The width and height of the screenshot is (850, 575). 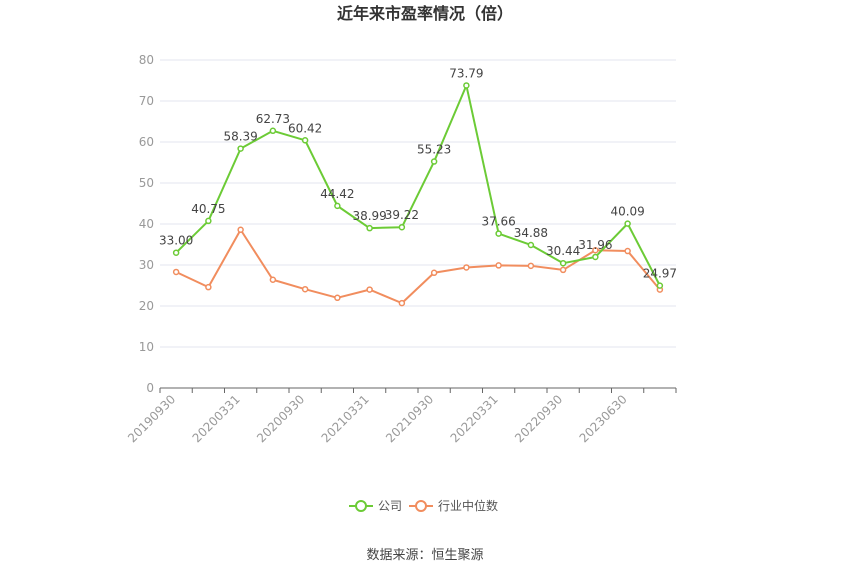 I want to click on legend-item-industry-median: 行业中位数, so click(x=453, y=505).